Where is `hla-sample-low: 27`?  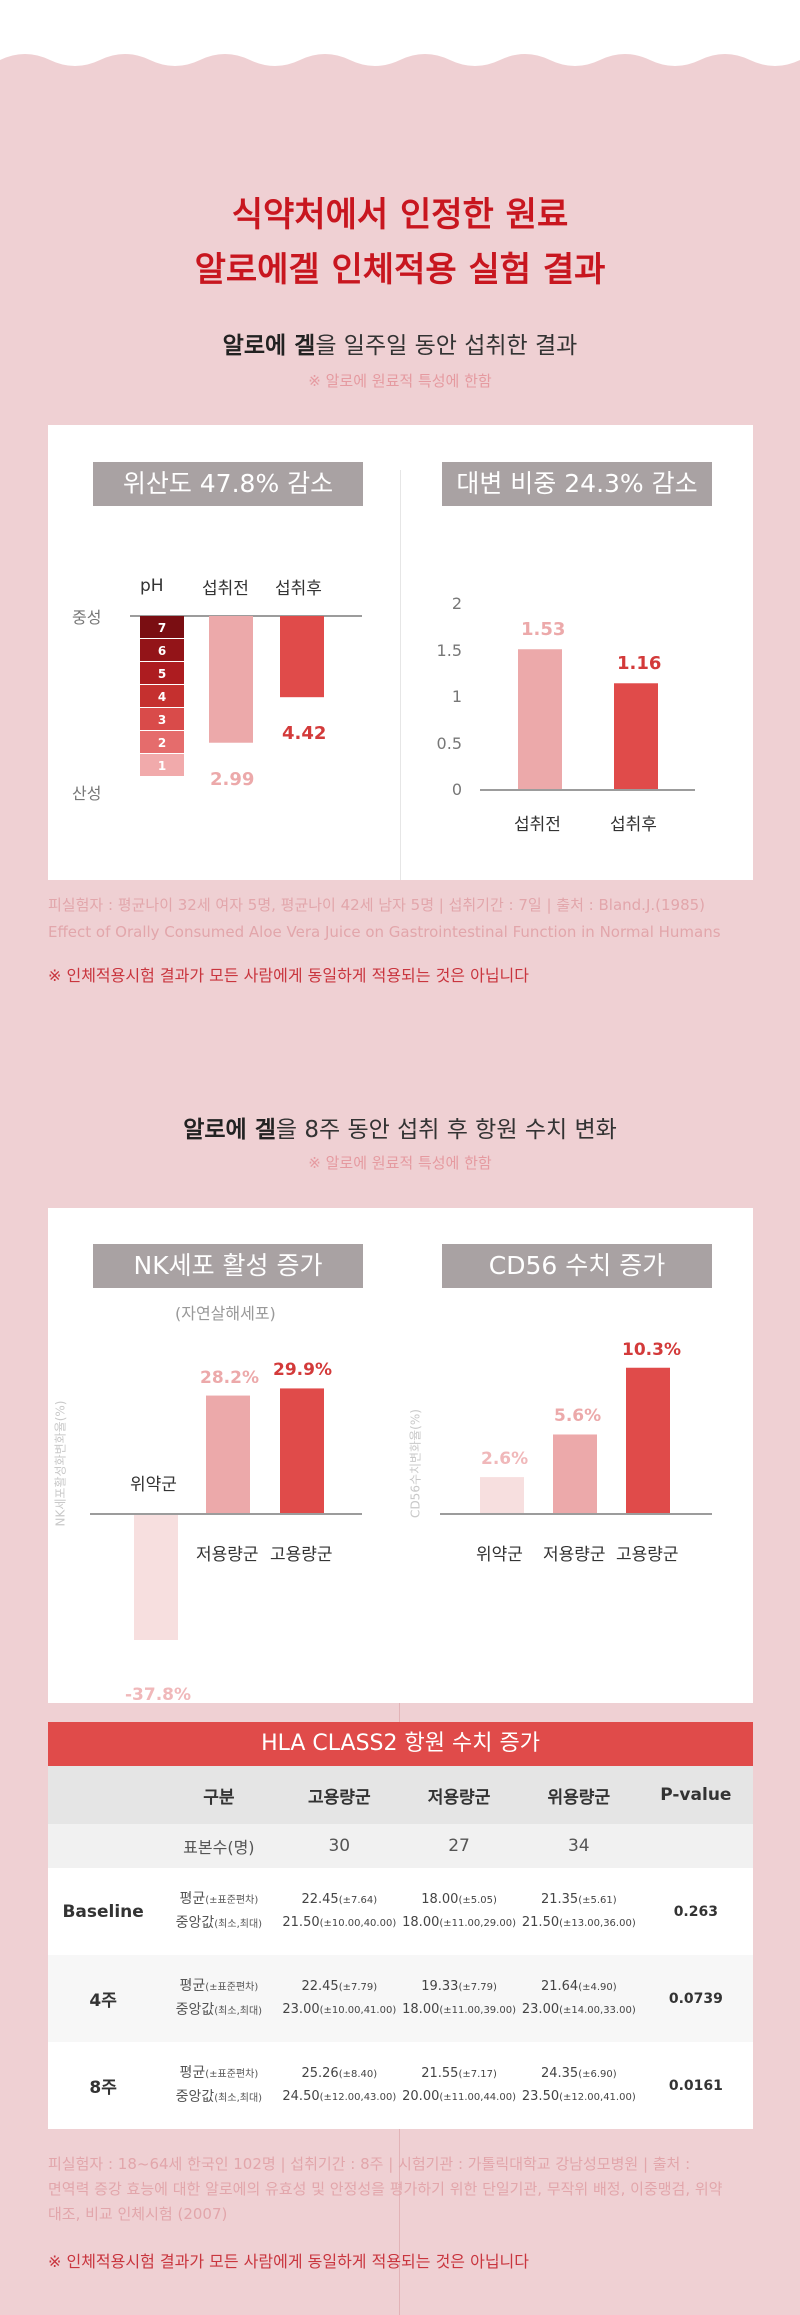
hla-sample-low: 27 is located at coordinates (459, 1846).